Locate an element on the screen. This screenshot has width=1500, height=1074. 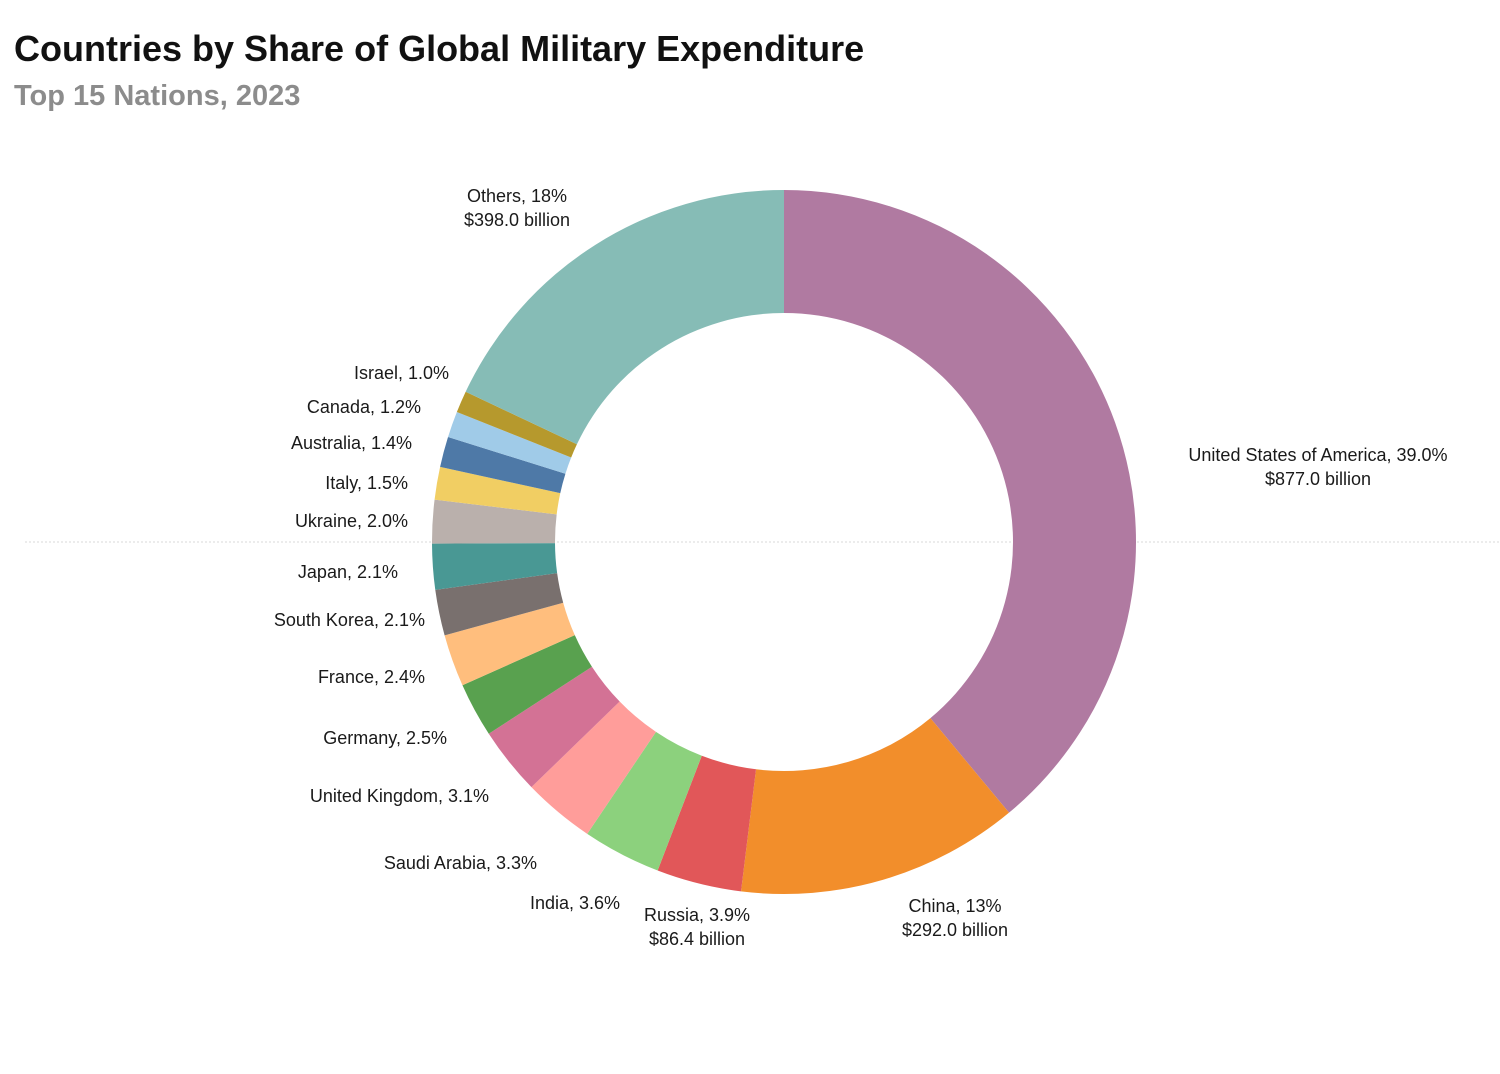
label-canada: Canada, 1.2% is located at coordinates (364, 407).